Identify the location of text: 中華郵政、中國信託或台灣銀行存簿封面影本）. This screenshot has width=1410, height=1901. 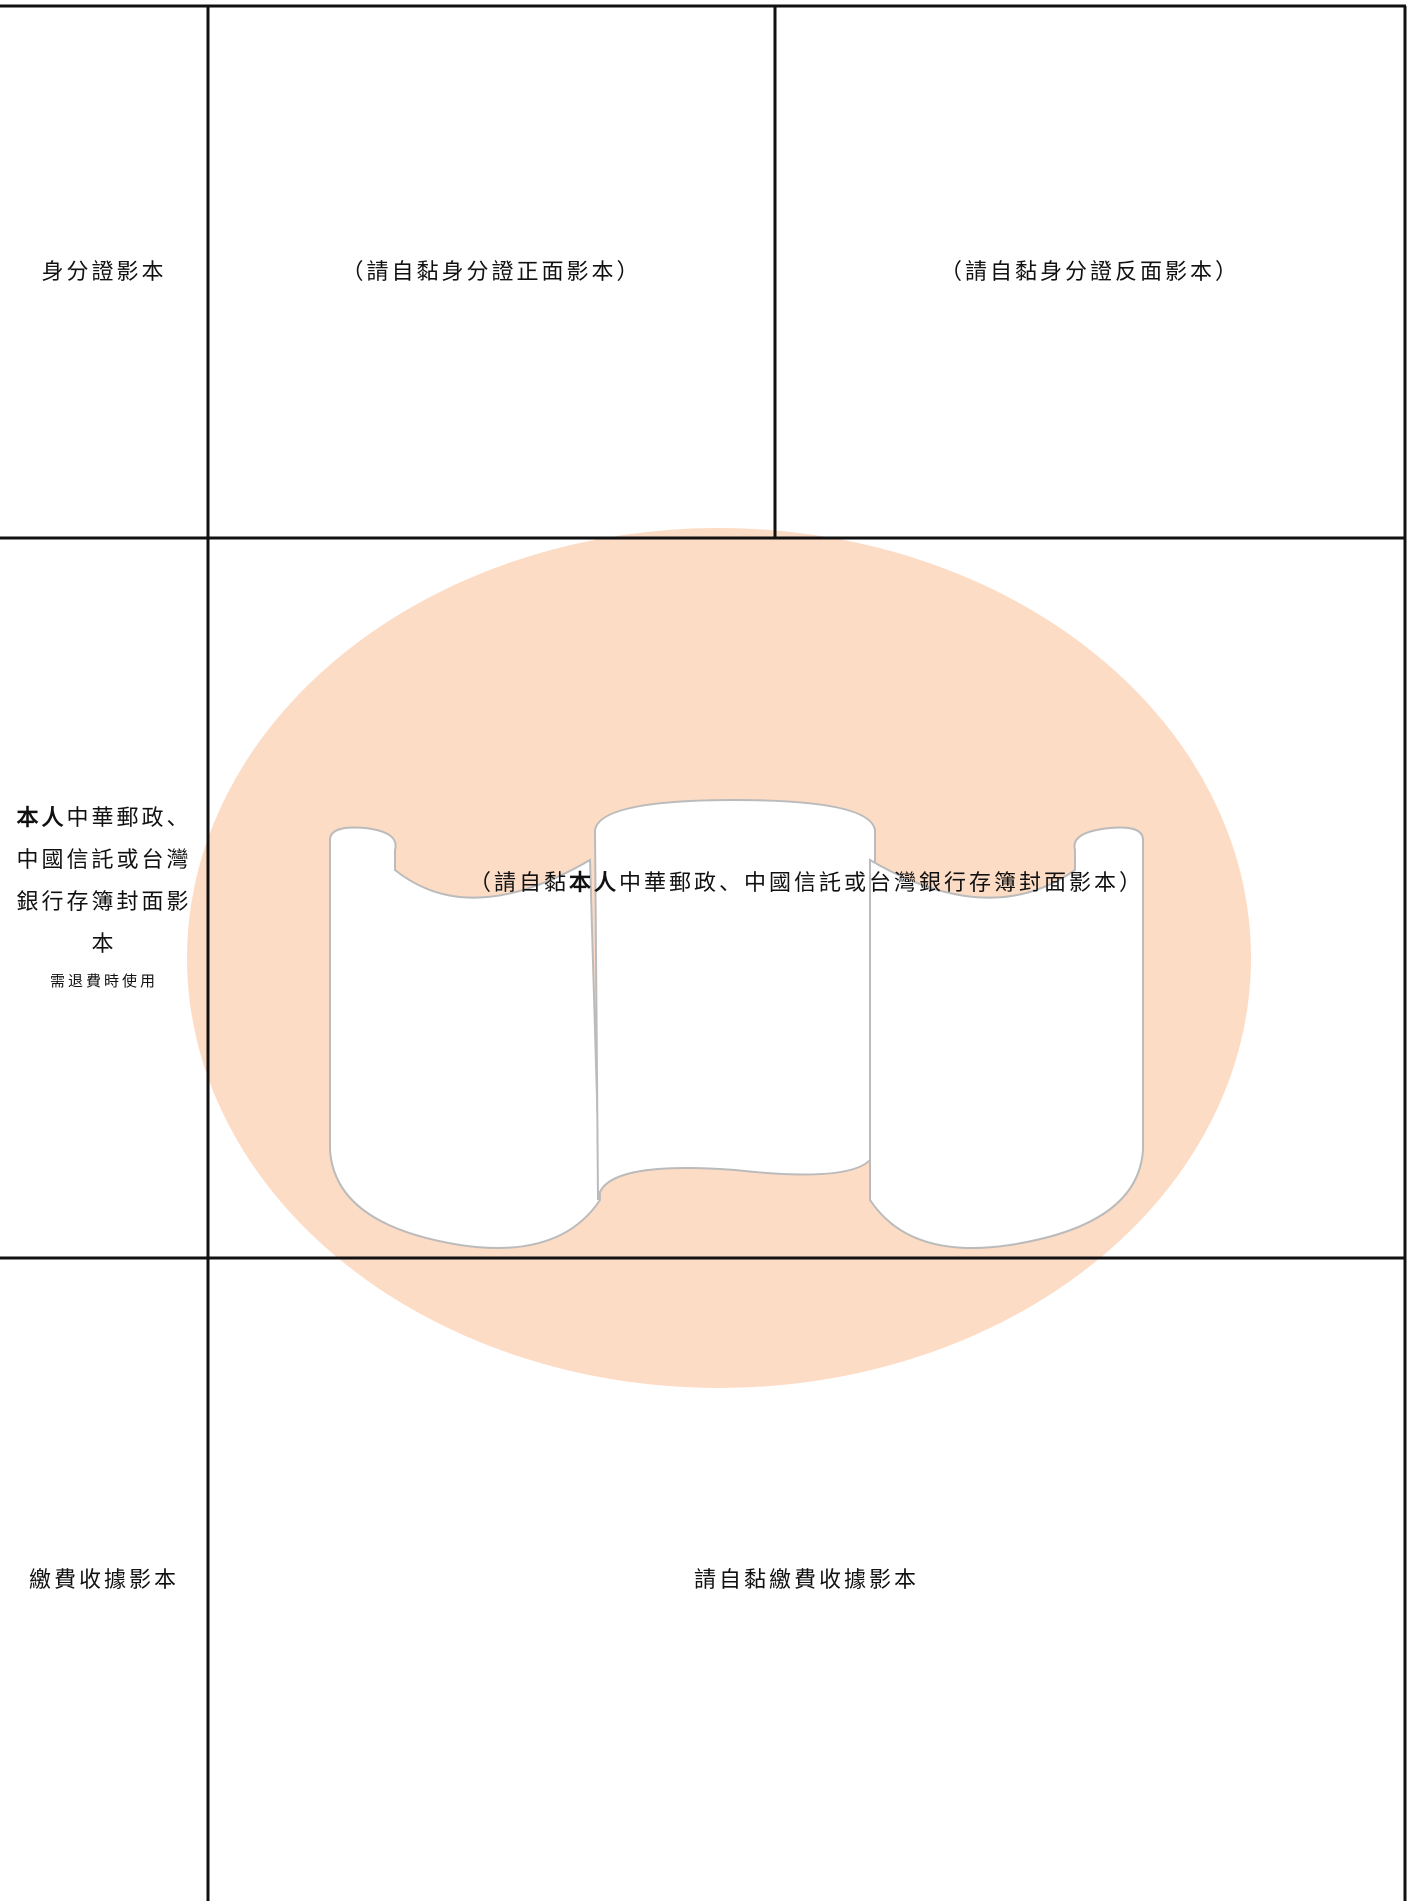
(882, 882).